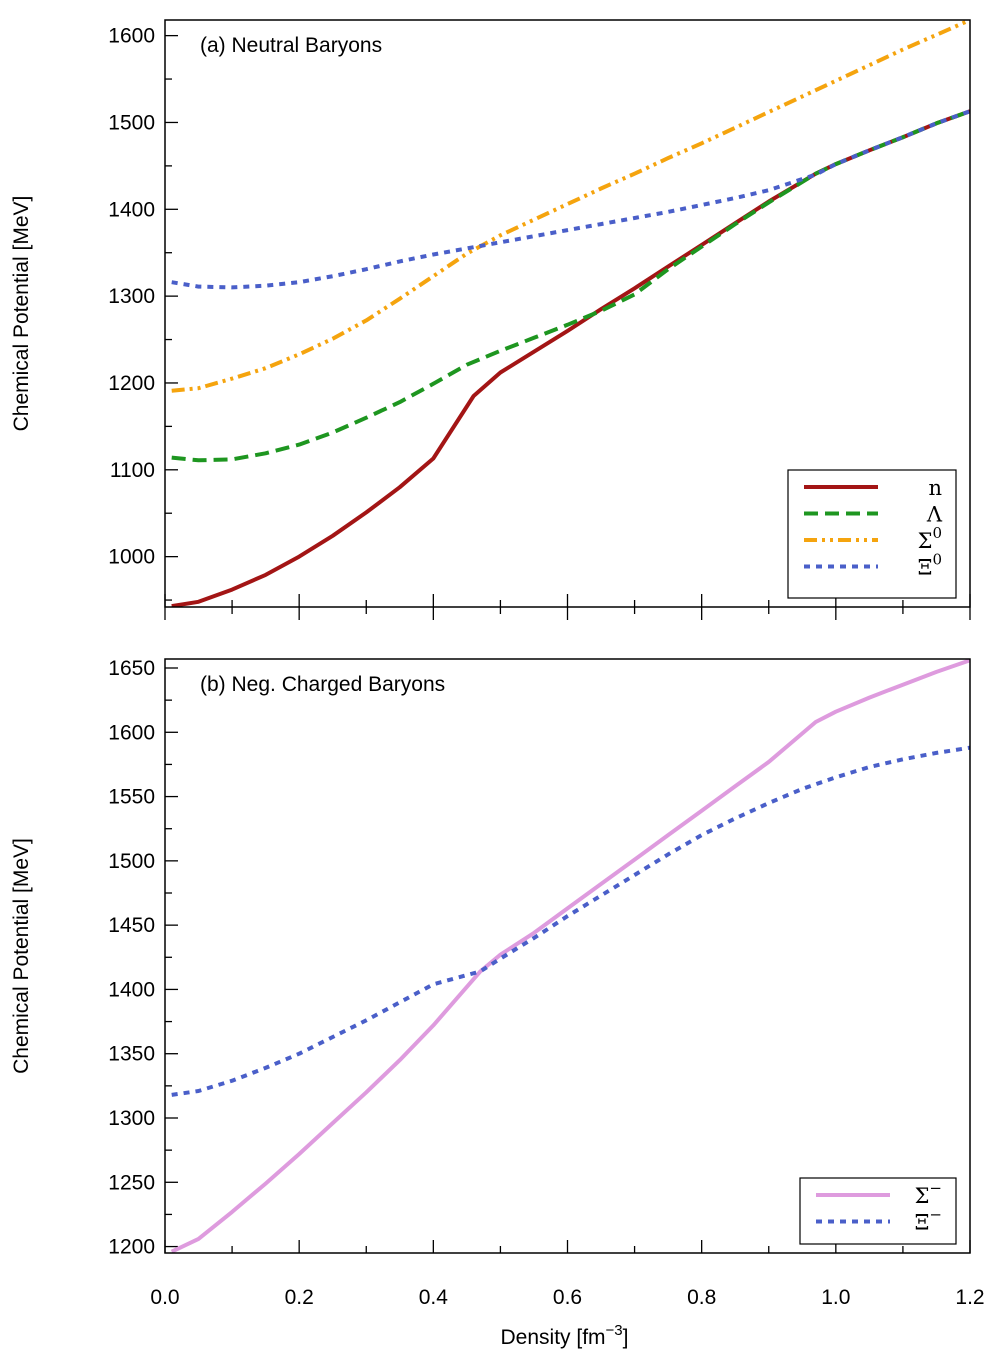 The height and width of the screenshot is (1360, 995). Describe the element at coordinates (835, 1297) in the screenshot. I see `x-tick-label: 1.0` at that location.